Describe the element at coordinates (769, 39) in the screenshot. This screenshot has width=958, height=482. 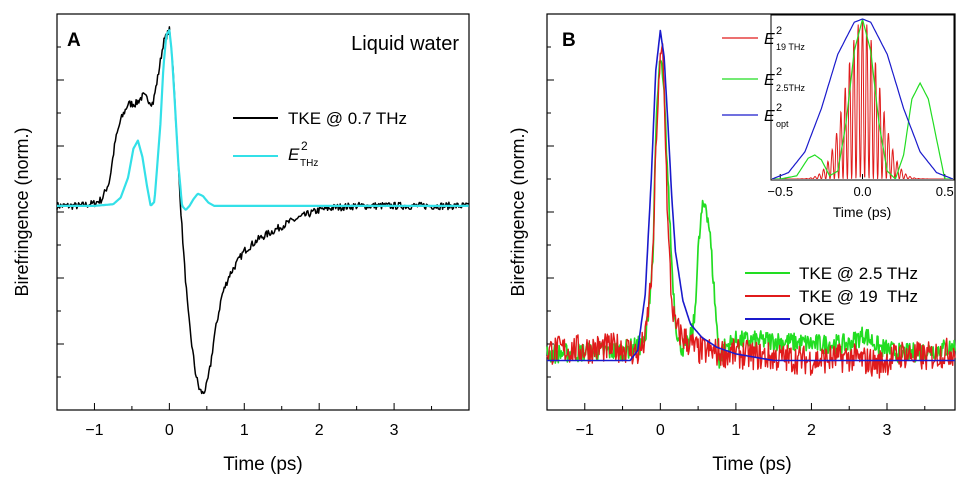
I see `inset-legend-e19-main: E` at that location.